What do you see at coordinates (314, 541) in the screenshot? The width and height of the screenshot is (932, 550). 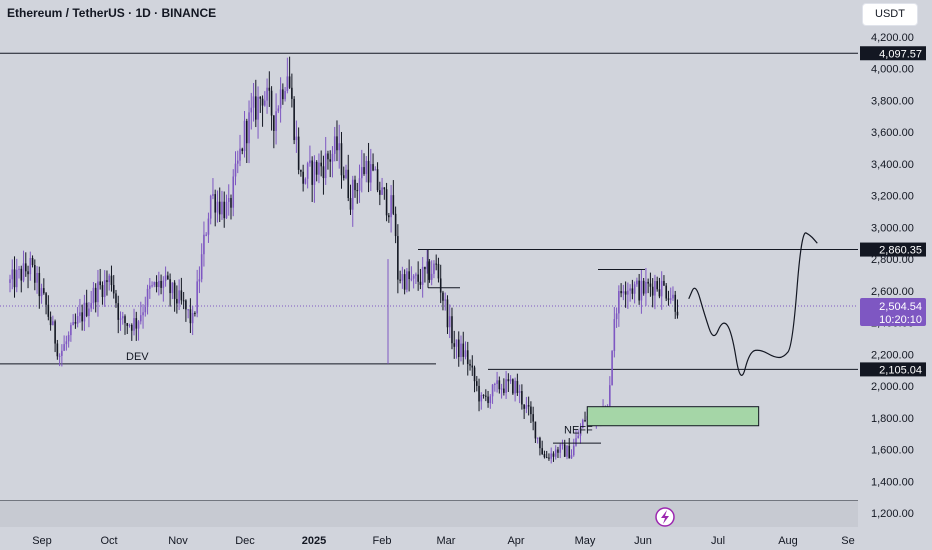 I see `x-tick-label: 2025` at bounding box center [314, 541].